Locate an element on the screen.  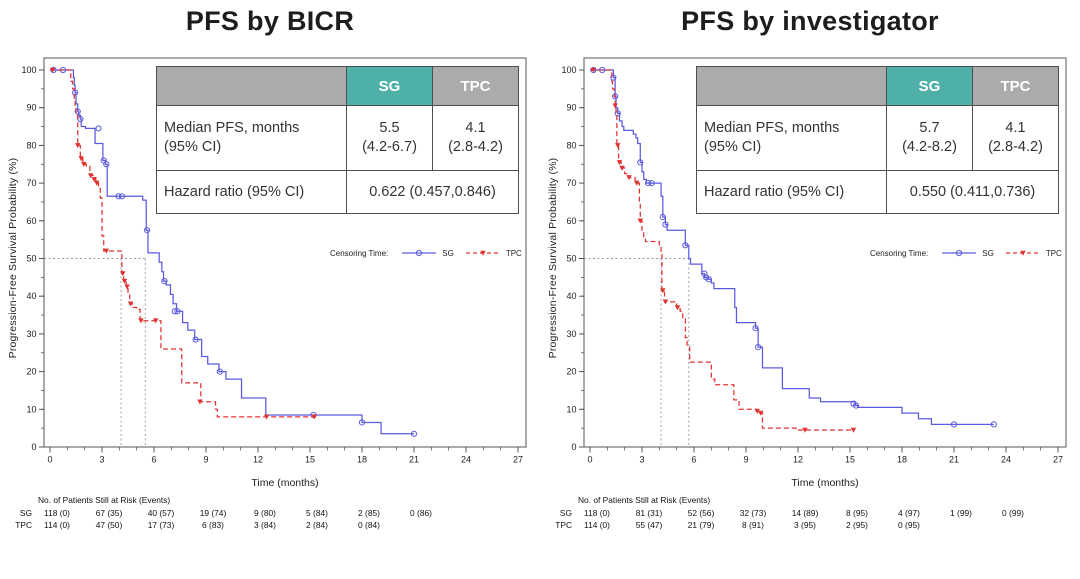
legend-sg-label: SG is located at coordinates (988, 253).